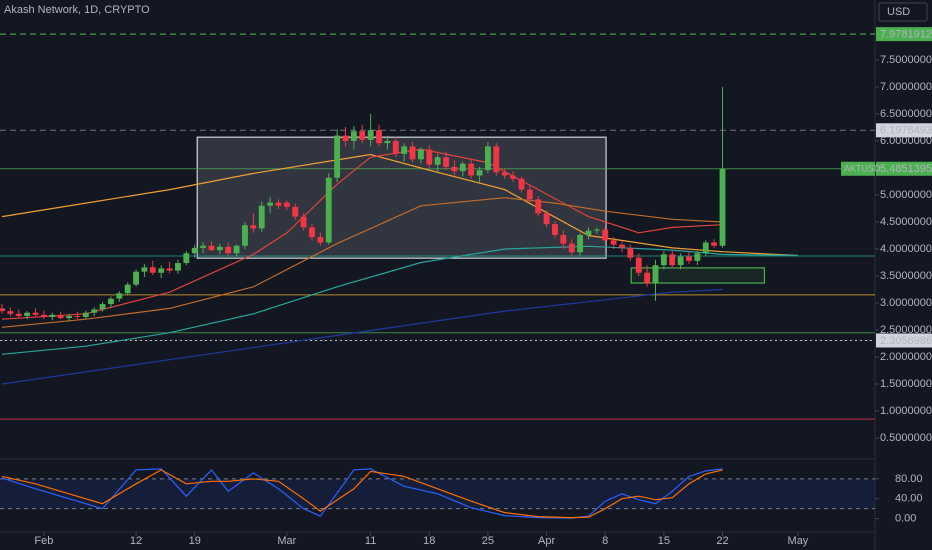  Describe the element at coordinates (664, 541) in the screenshot. I see `x-tick-label: 15` at that location.